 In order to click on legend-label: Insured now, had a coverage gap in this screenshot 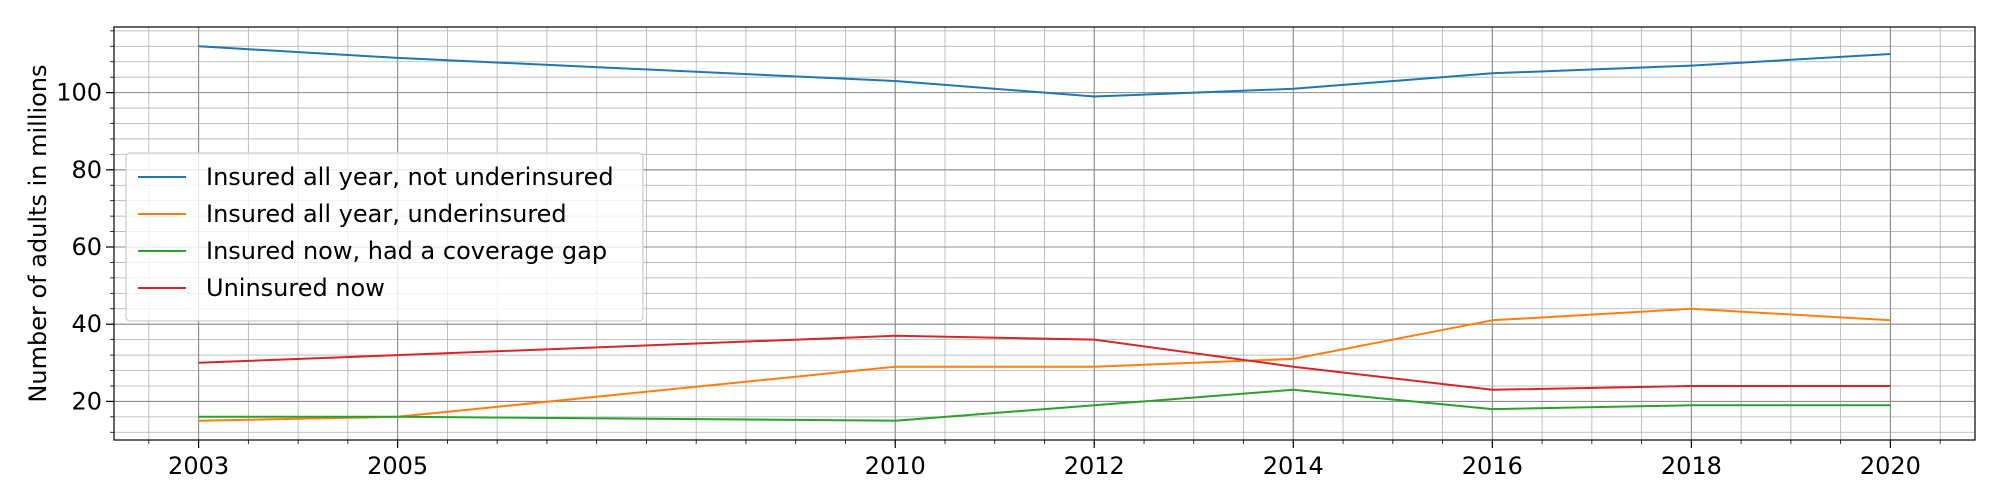, I will do `click(406, 251)`.